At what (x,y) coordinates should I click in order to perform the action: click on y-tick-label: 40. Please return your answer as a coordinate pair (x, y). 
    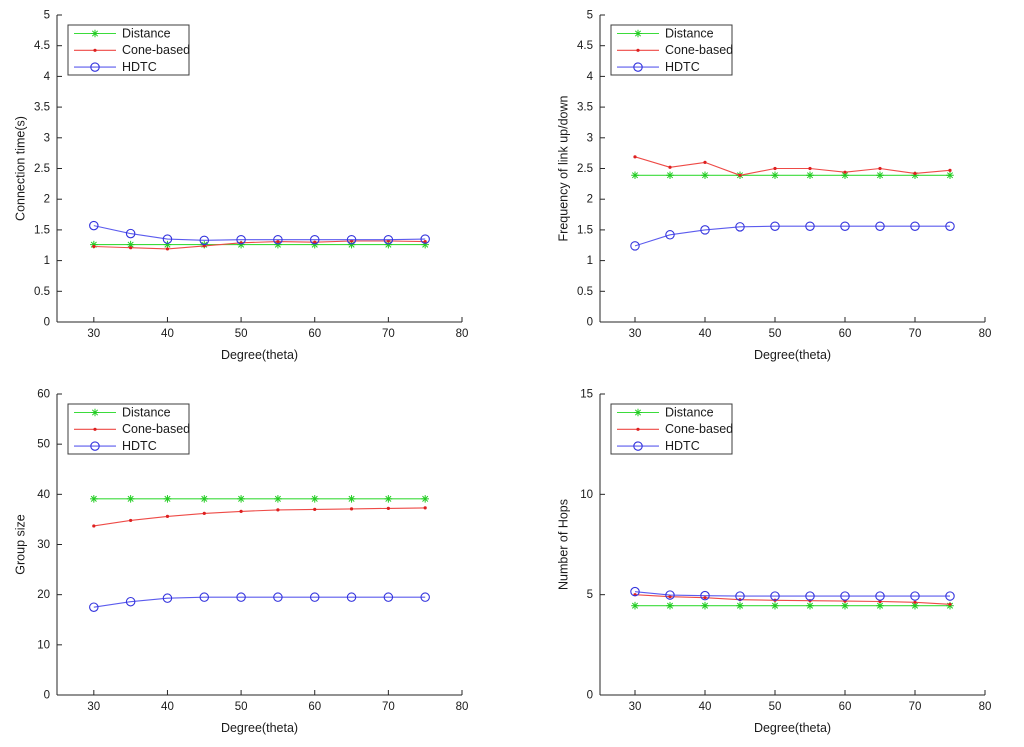
    Looking at the image, I should click on (43, 495).